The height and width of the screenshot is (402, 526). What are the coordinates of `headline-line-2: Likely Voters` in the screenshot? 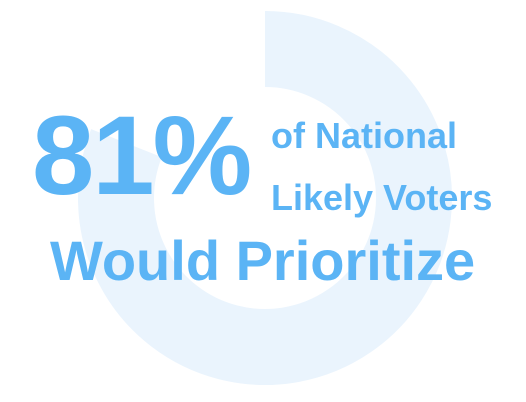 It's located at (382, 197).